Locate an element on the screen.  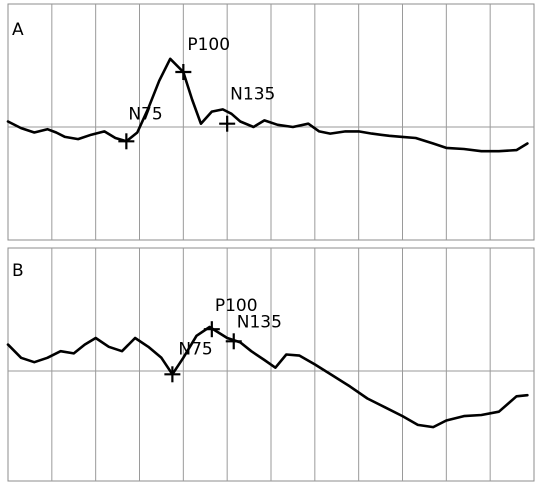
panel-a-label: A is located at coordinates (18, 30).